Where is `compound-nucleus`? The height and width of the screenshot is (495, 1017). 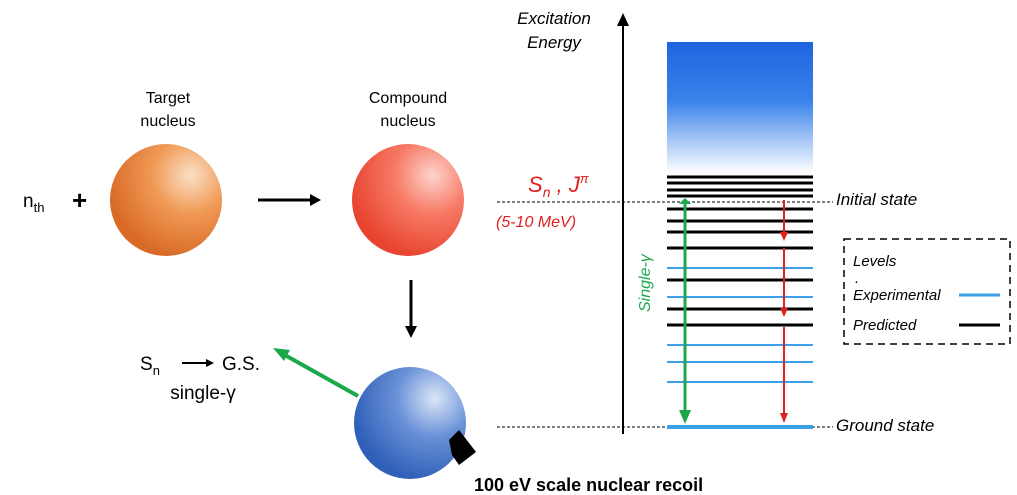
compound-nucleus is located at coordinates (408, 200).